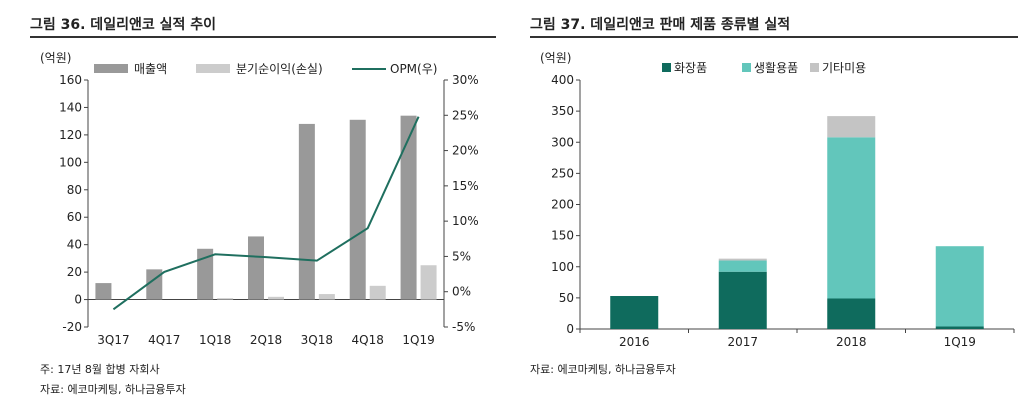  What do you see at coordinates (461, 292) in the screenshot?
I see `y2-tick-label: 0%` at bounding box center [461, 292].